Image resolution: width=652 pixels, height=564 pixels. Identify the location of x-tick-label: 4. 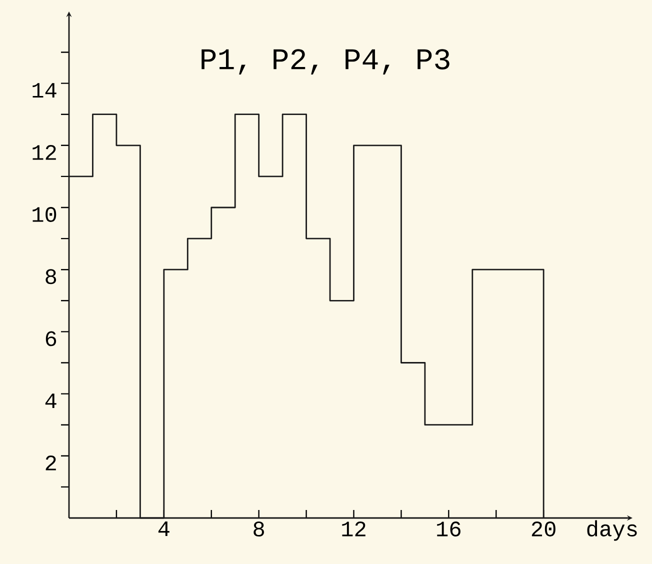
(164, 529).